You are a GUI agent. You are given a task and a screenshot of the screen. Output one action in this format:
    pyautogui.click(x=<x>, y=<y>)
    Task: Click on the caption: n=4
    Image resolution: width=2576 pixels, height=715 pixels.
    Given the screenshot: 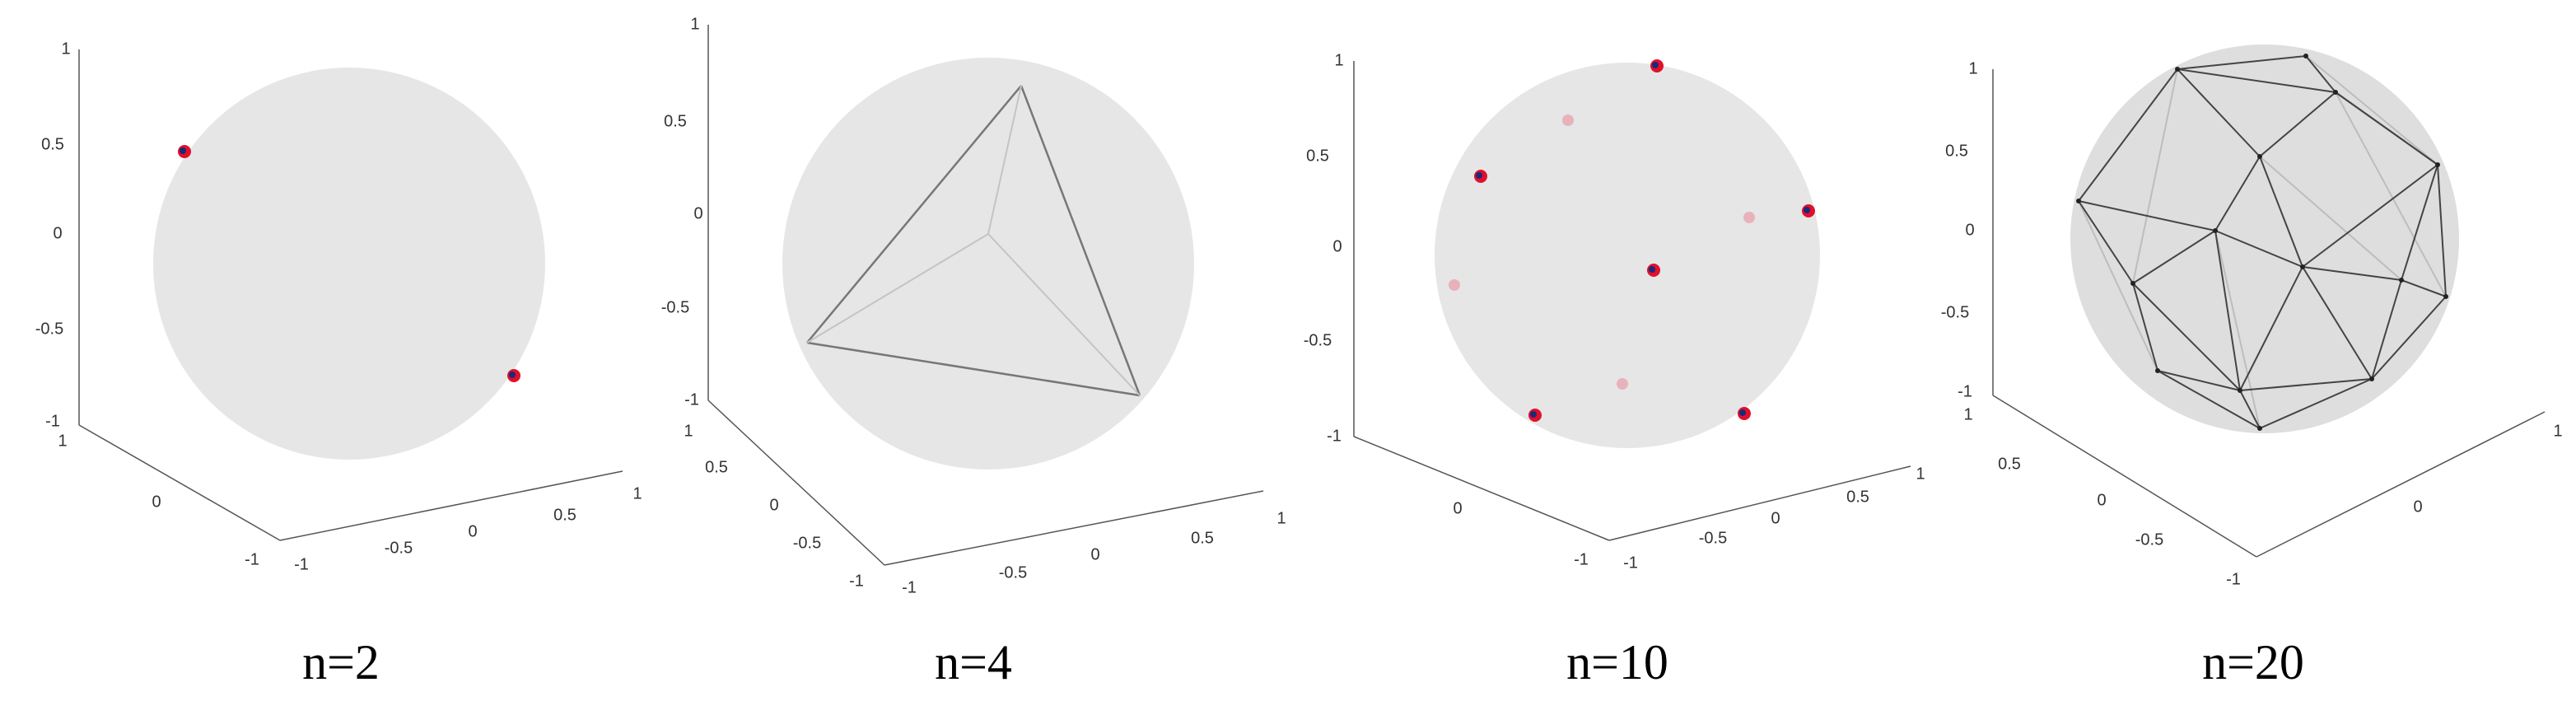 What is the action you would take?
    pyautogui.click(x=973, y=662)
    